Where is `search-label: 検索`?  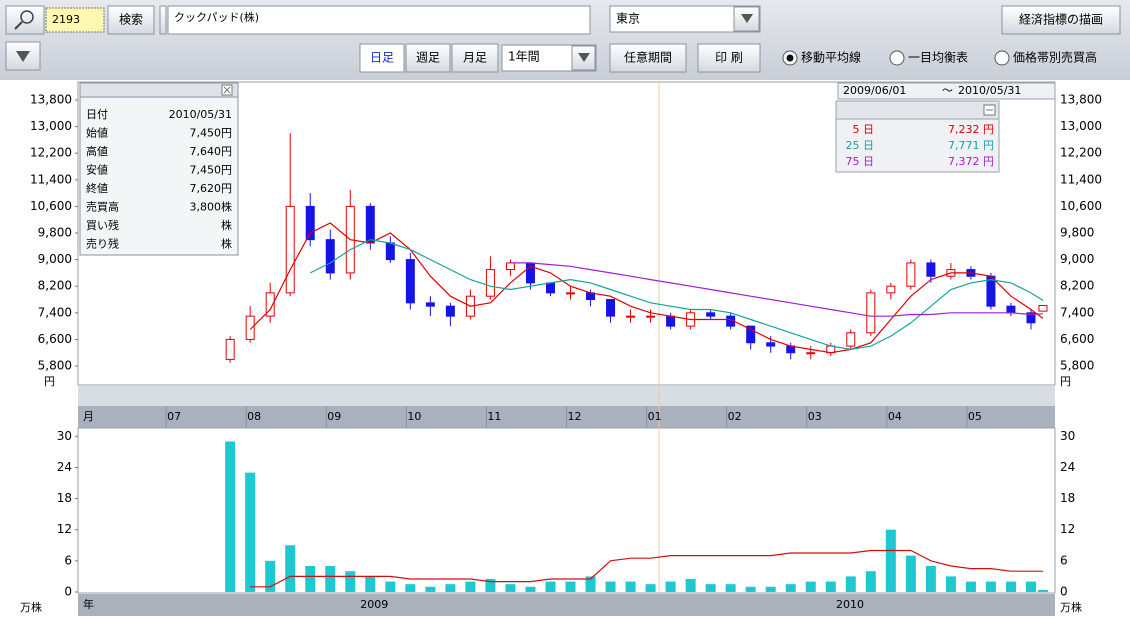
search-label: 検索 is located at coordinates (131, 20).